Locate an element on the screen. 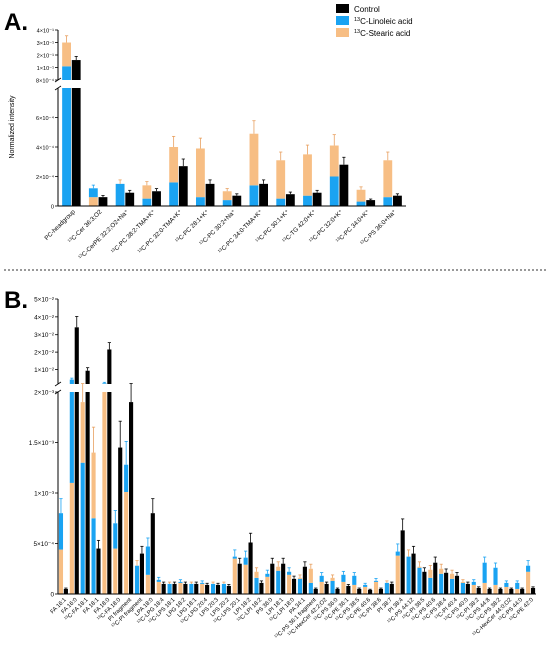  bar-control-1-upper is located at coordinates (76, 355).